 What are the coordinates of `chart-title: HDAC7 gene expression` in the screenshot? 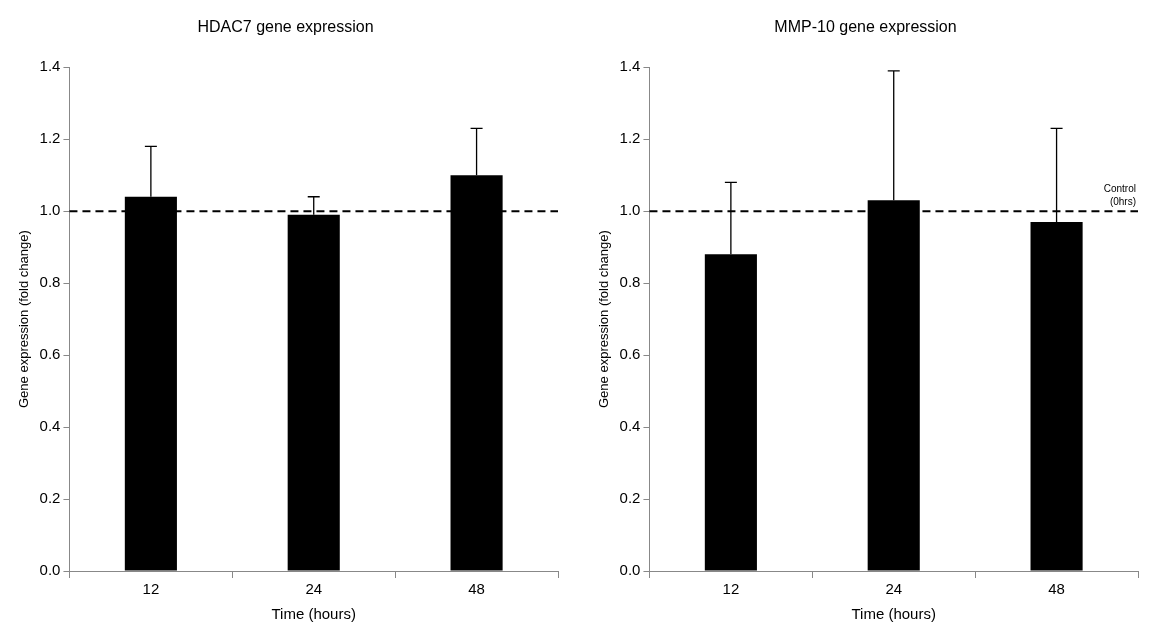 It's located at (285, 27).